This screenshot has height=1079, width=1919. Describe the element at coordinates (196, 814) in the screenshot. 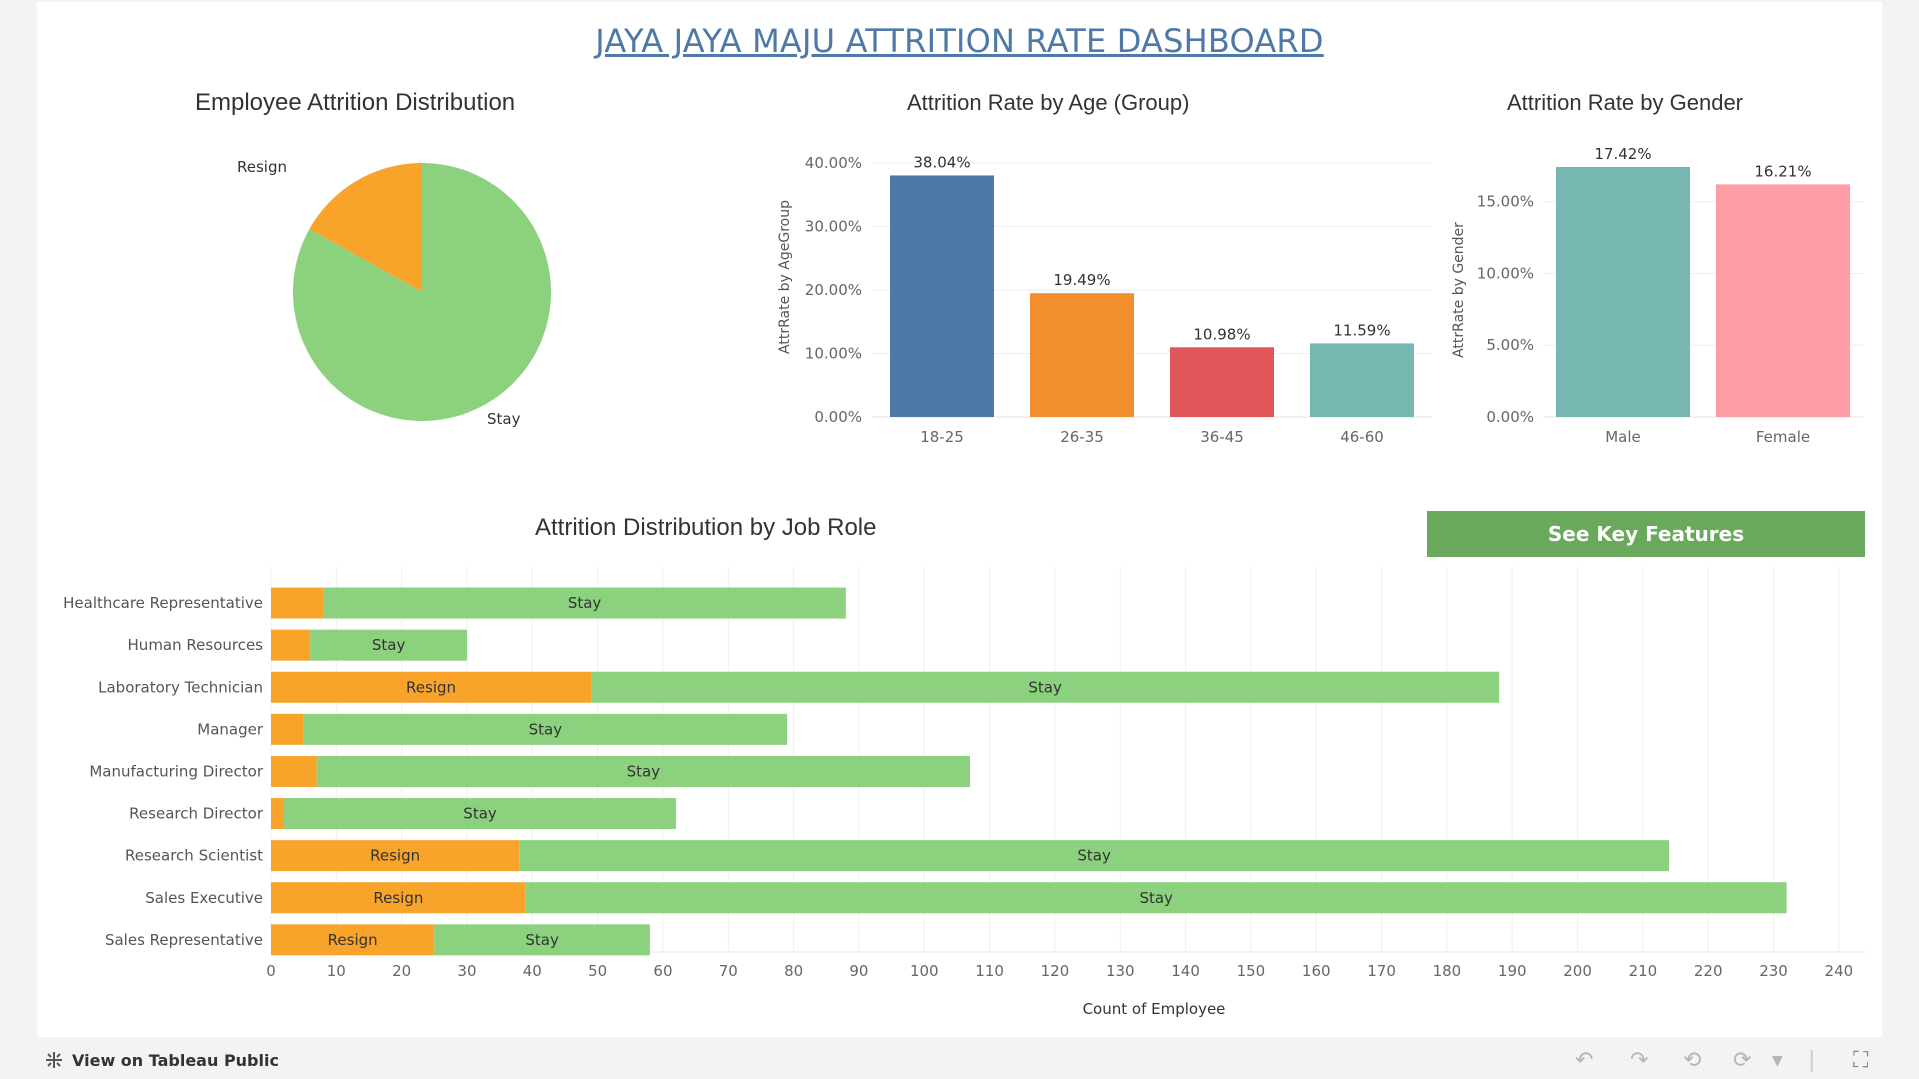

I see `job-role-label: Research Director` at that location.